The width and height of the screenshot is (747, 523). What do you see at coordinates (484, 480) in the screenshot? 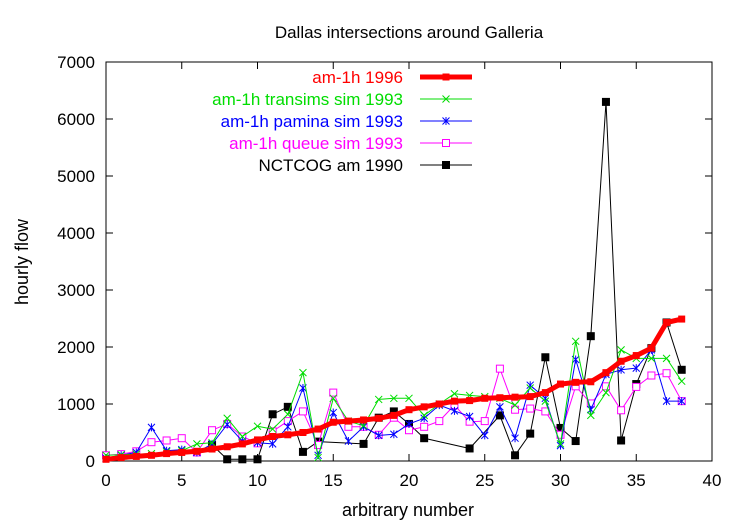
I see `x-tick-label: 25` at bounding box center [484, 480].